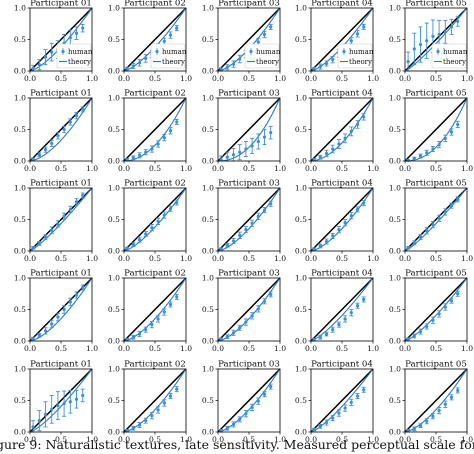 The width and height of the screenshot is (474, 454). What do you see at coordinates (155, 184) in the screenshot?
I see `subplot-title: Participant 02` at bounding box center [155, 184].